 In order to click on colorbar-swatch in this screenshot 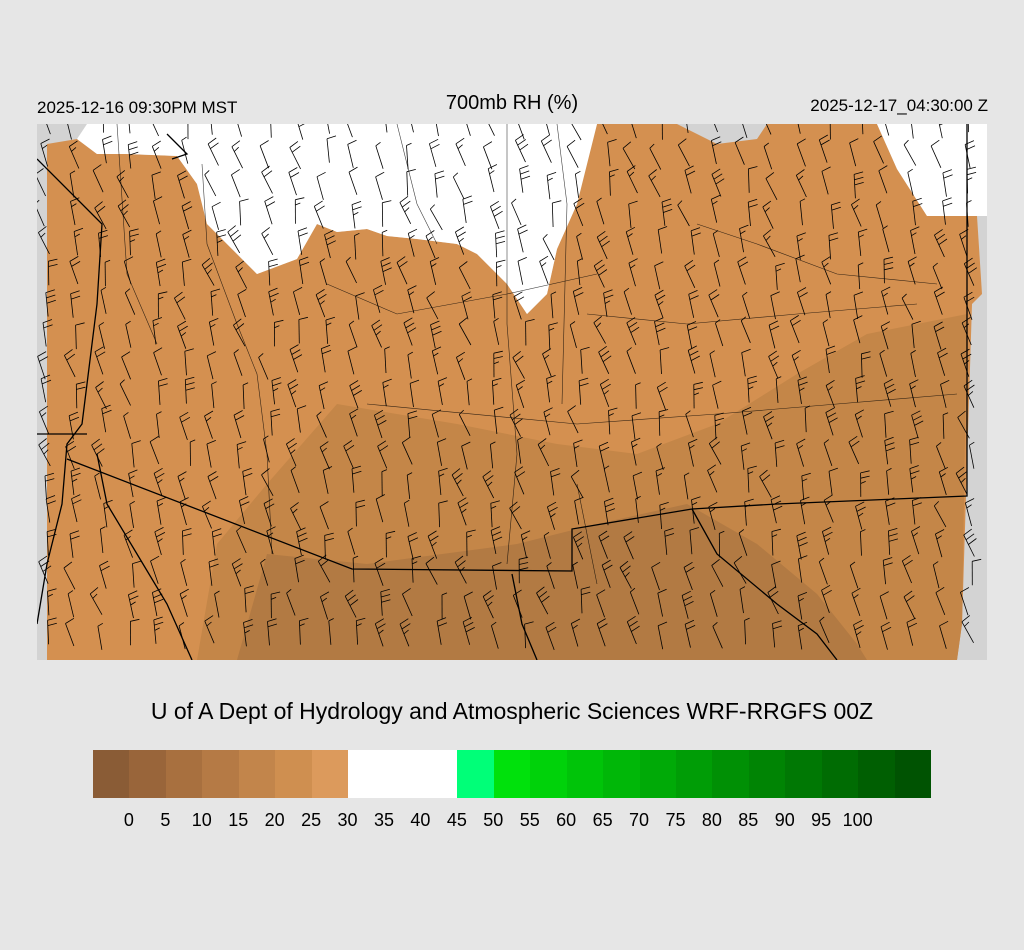, I will do `click(366, 774)`.